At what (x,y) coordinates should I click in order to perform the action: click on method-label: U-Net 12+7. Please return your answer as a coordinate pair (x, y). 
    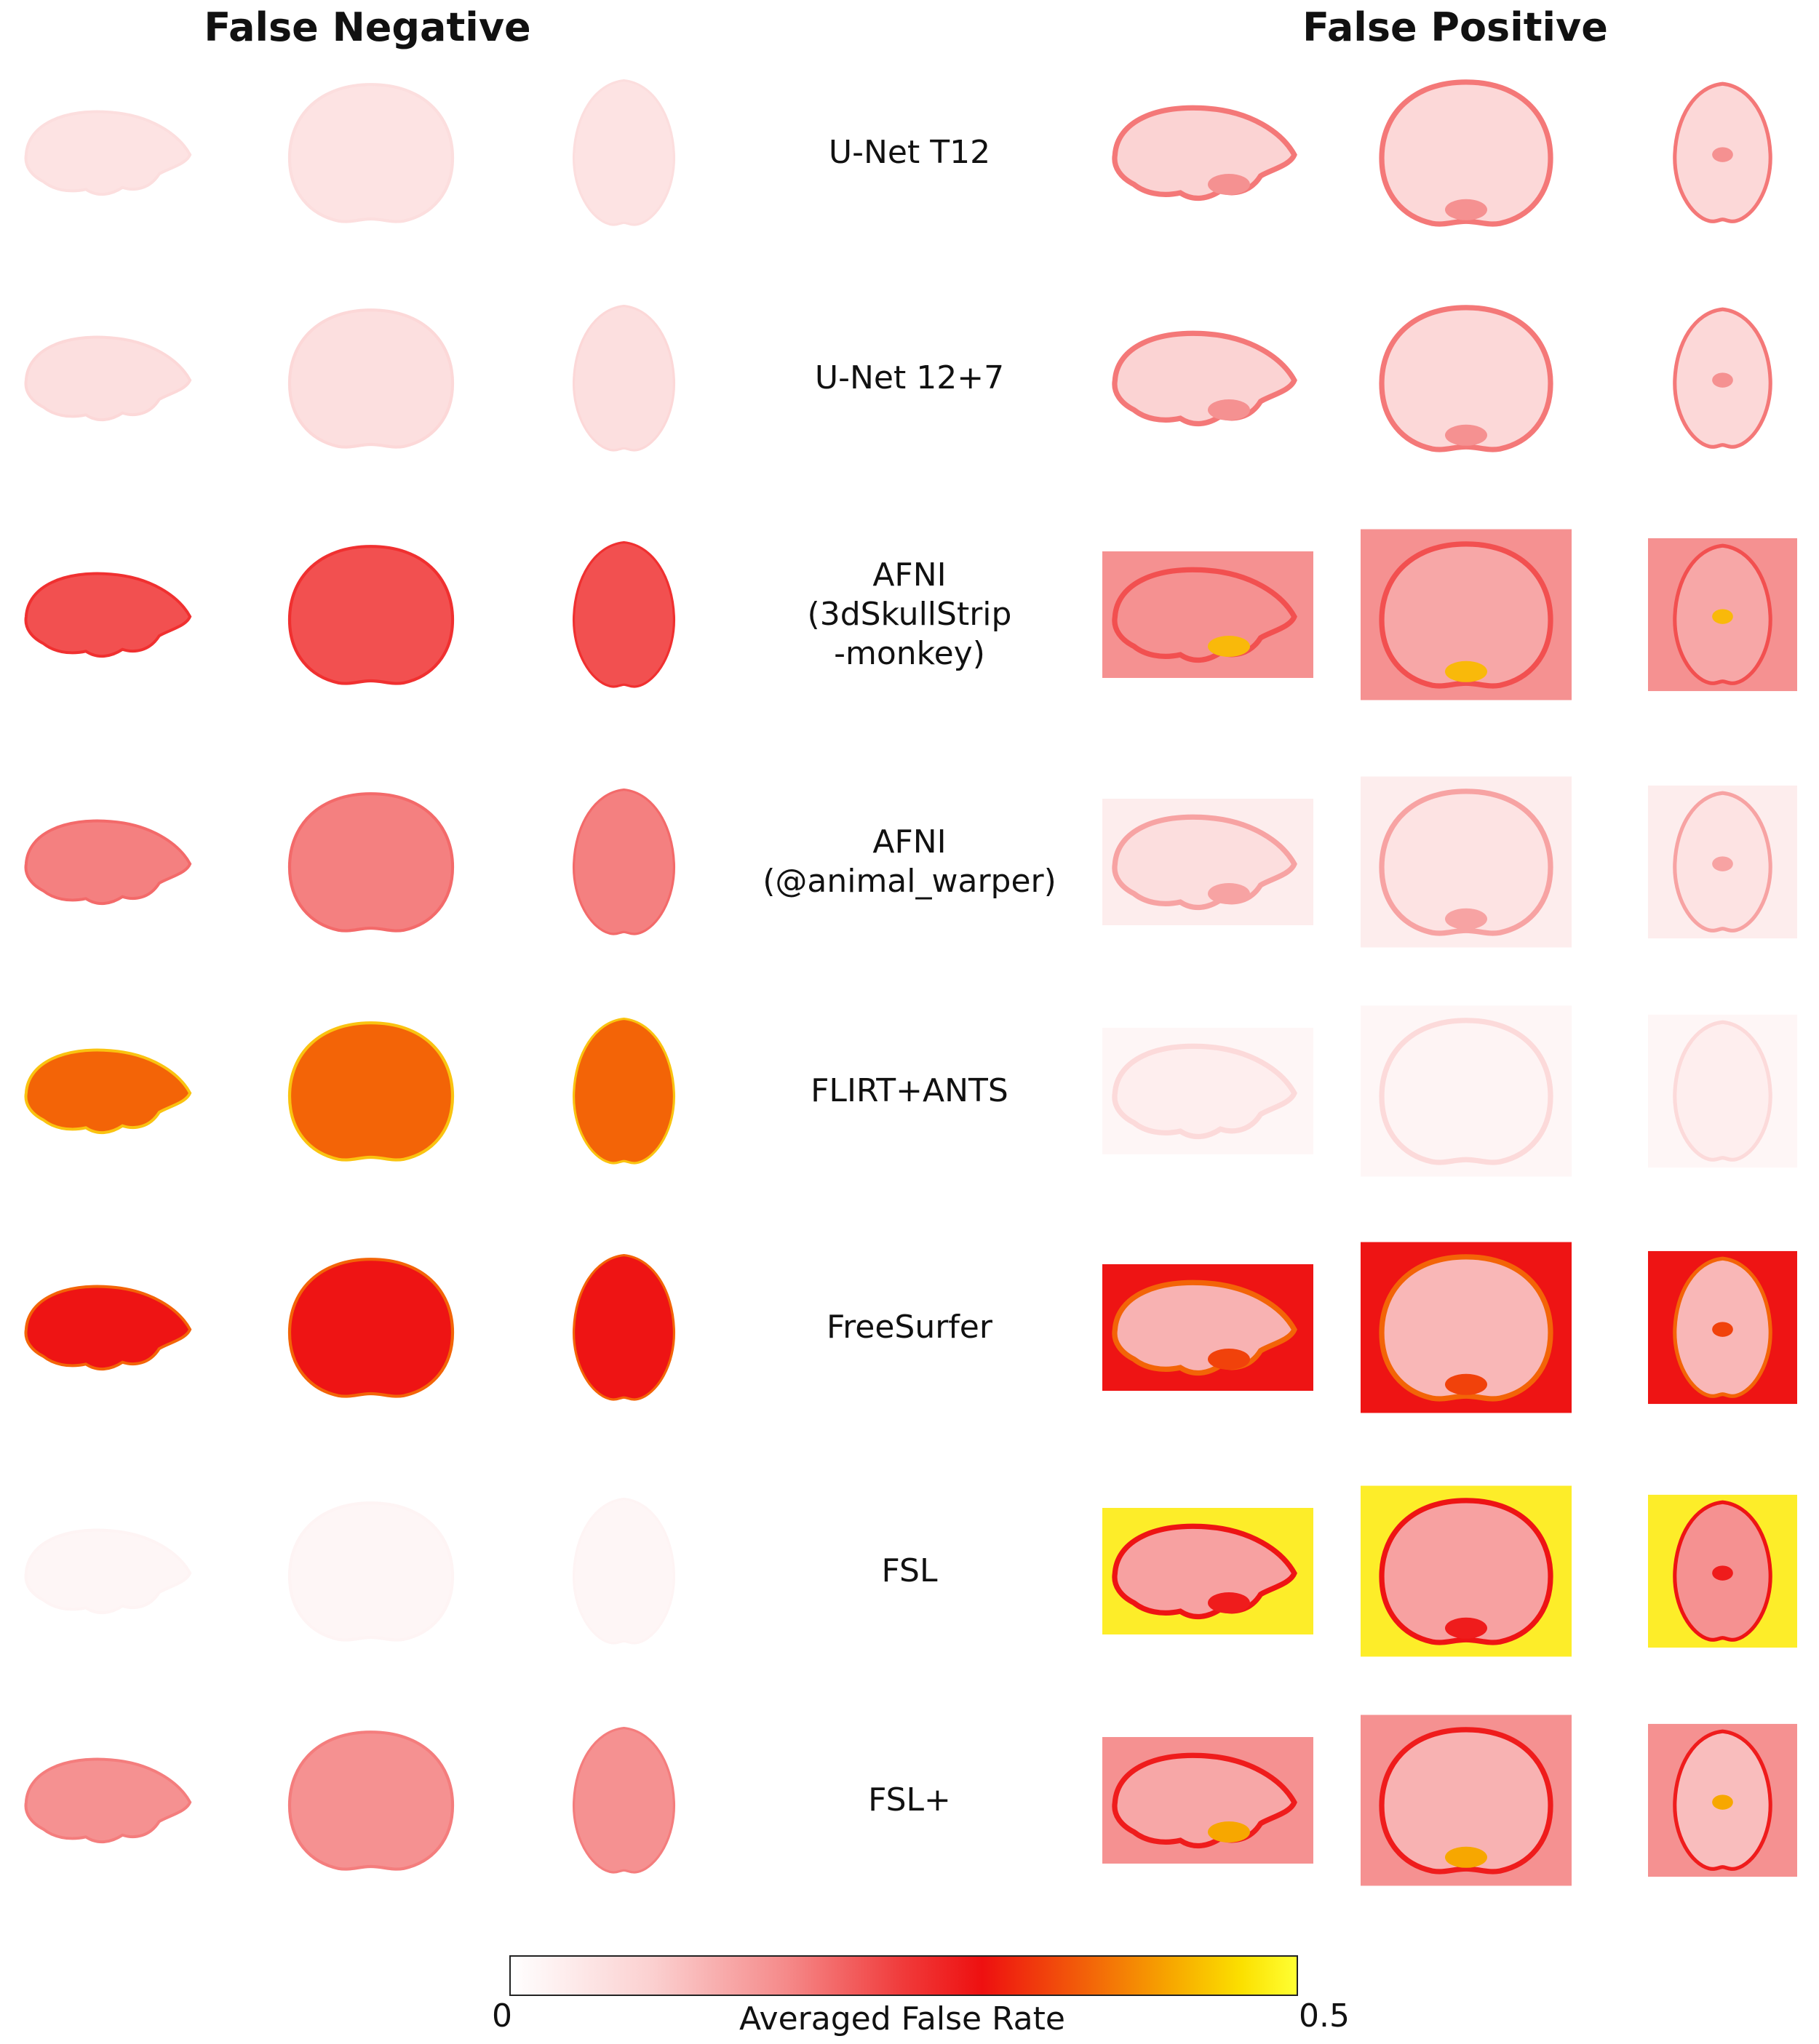
    Looking at the image, I should click on (909, 378).